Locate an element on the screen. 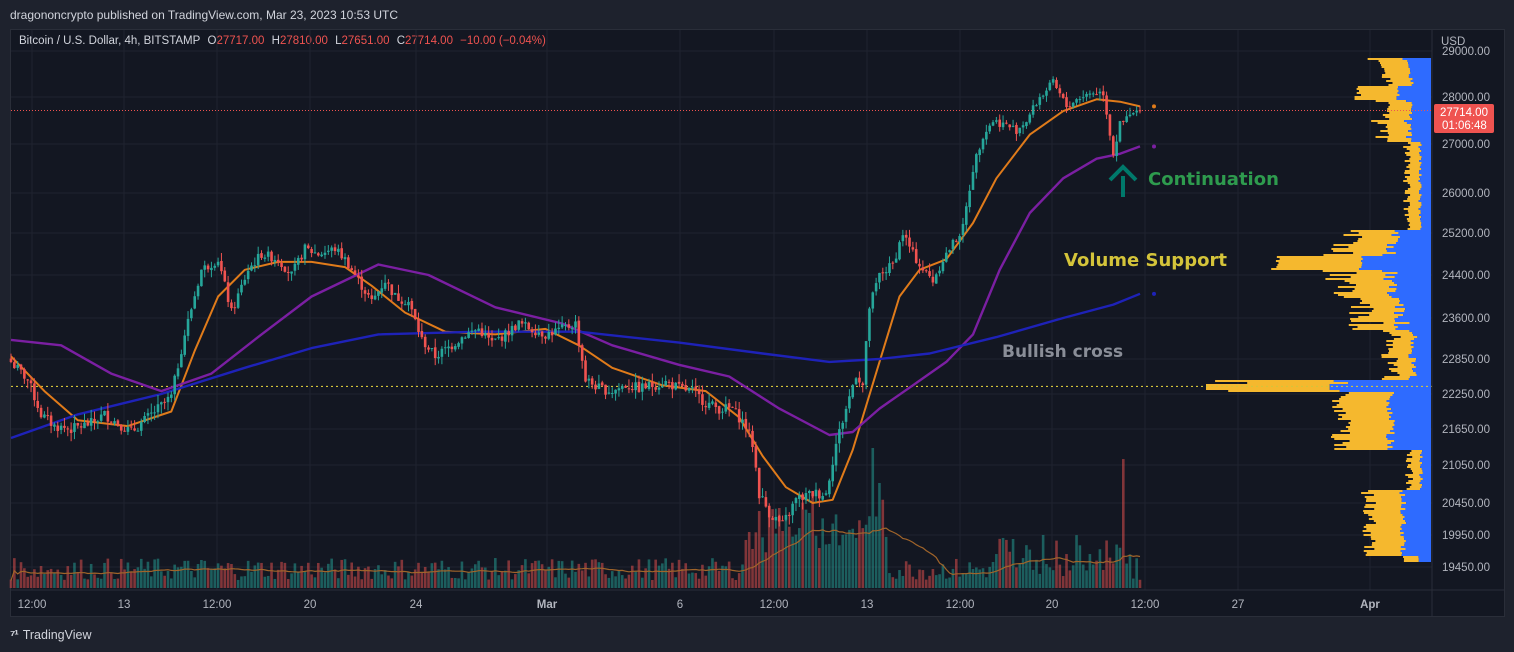 The image size is (1514, 652). tradingview-brand: ⁷¹ TradingView is located at coordinates (51, 634).